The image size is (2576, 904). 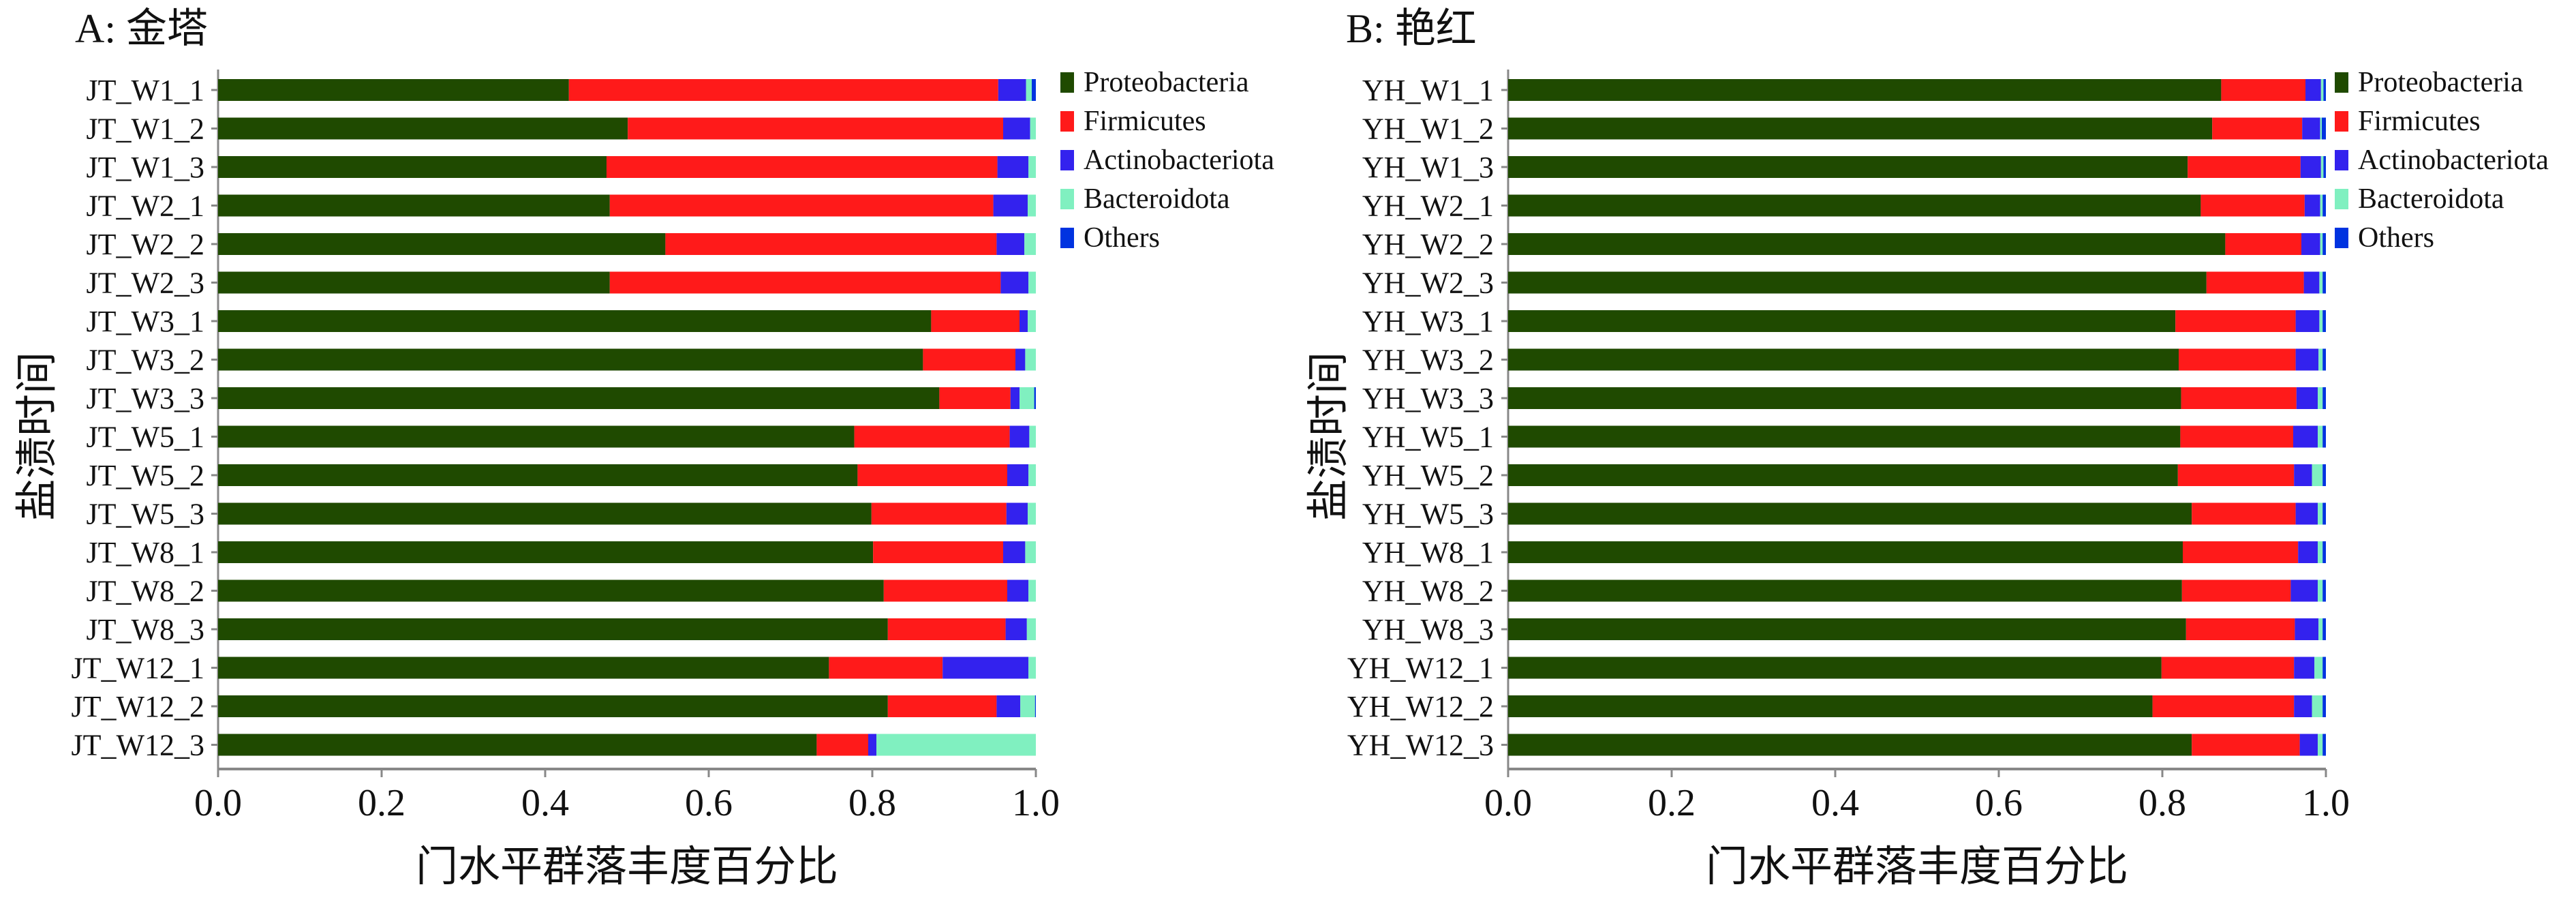 I want to click on category-label: JT_W5_3, so click(x=145, y=514).